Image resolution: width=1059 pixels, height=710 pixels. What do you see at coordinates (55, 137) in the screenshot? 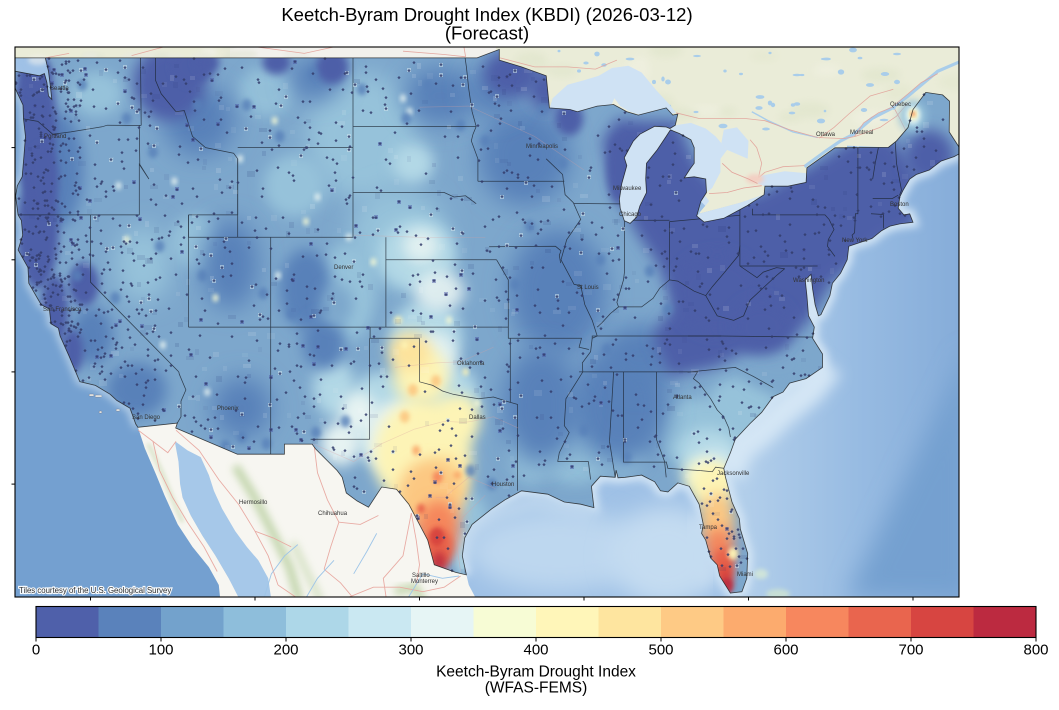
I see `svg-text: Portland` at bounding box center [55, 137].